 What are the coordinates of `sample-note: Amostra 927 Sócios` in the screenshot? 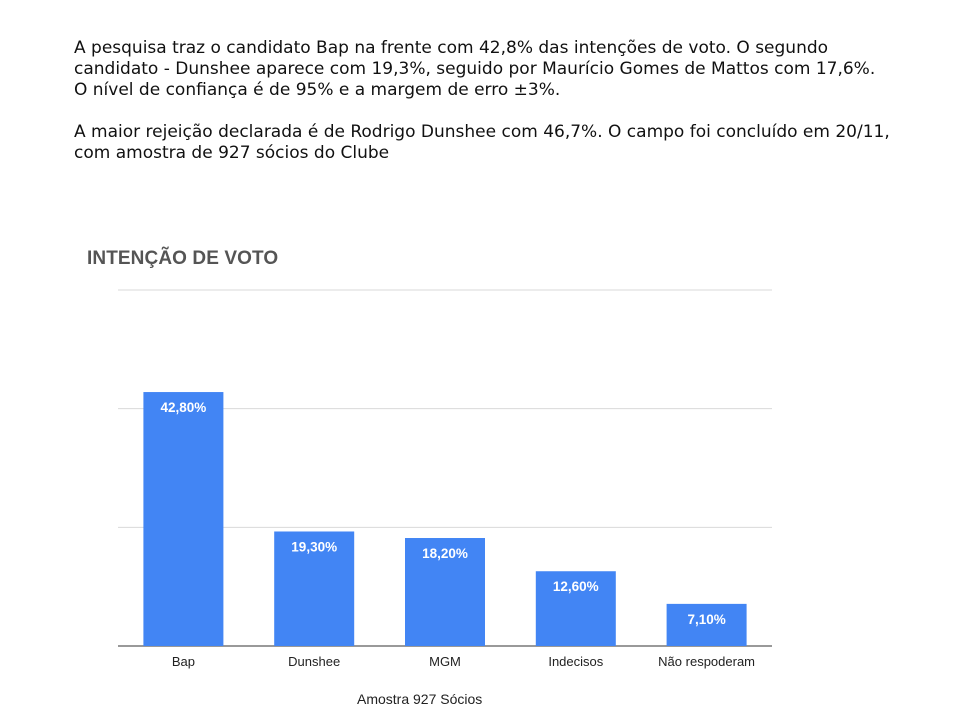 It's located at (420, 699).